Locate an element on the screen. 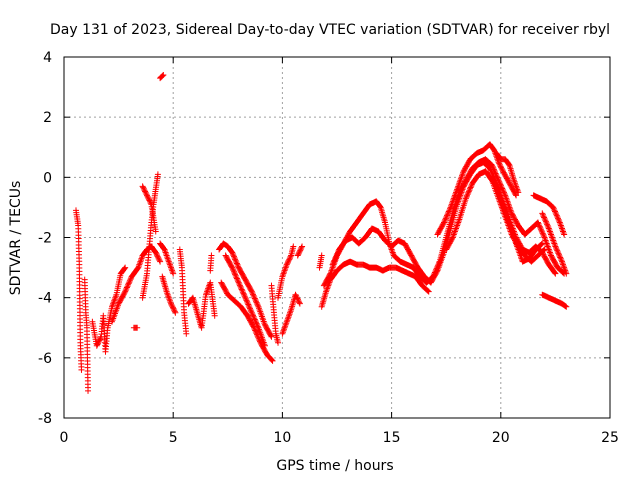  x-tick-label: 5 is located at coordinates (173, 438).